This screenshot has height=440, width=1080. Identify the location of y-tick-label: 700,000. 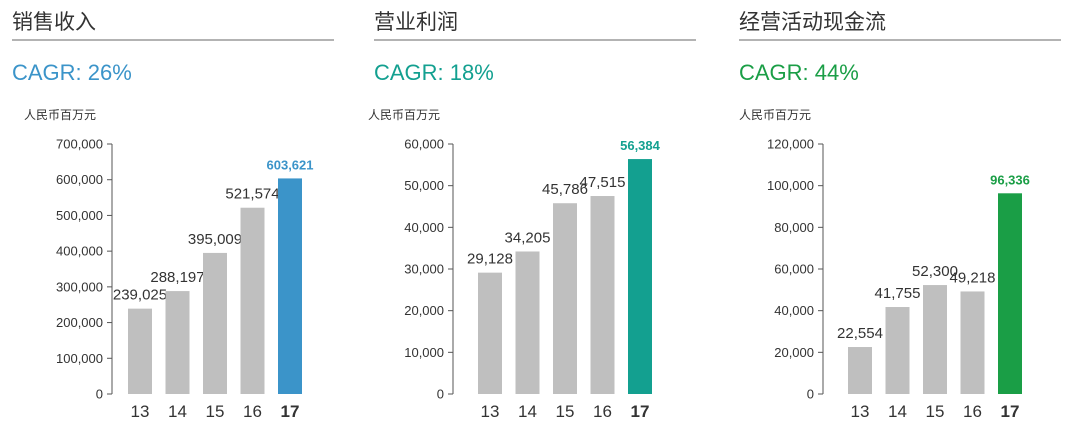
(79, 144).